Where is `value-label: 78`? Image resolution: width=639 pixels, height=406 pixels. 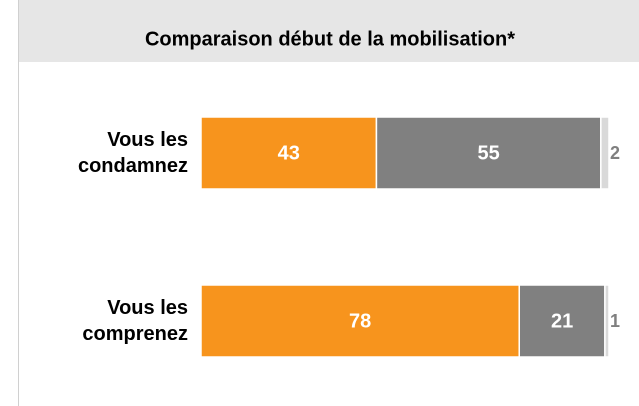
value-label: 78 is located at coordinates (360, 321).